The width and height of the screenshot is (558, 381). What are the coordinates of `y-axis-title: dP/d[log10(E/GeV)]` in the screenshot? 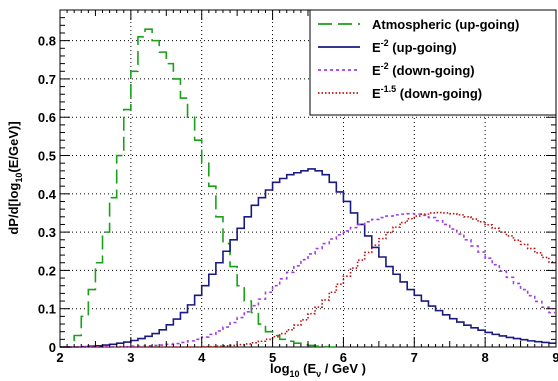 It's located at (15, 177).